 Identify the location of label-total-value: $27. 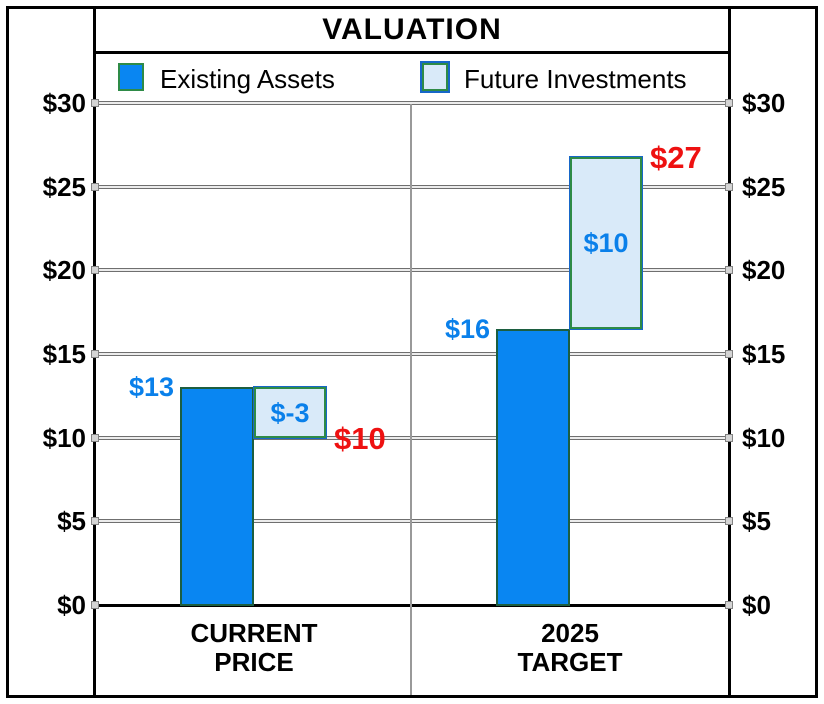
(676, 157).